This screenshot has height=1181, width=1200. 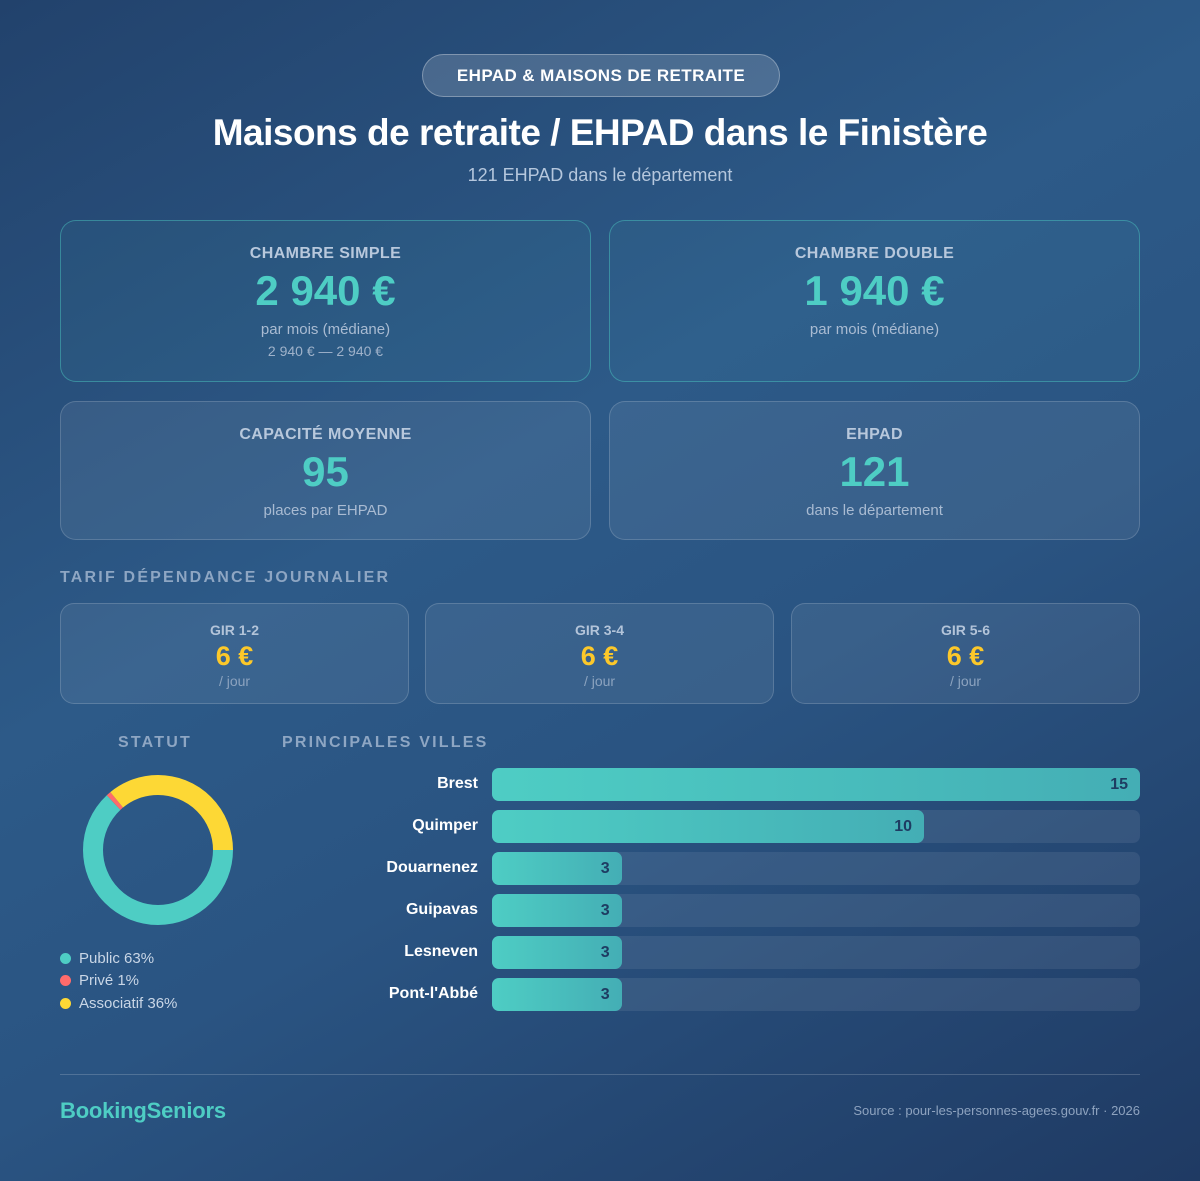 What do you see at coordinates (874, 253) in the screenshot?
I see `card-label: CHAMBRE DOUBLE` at bounding box center [874, 253].